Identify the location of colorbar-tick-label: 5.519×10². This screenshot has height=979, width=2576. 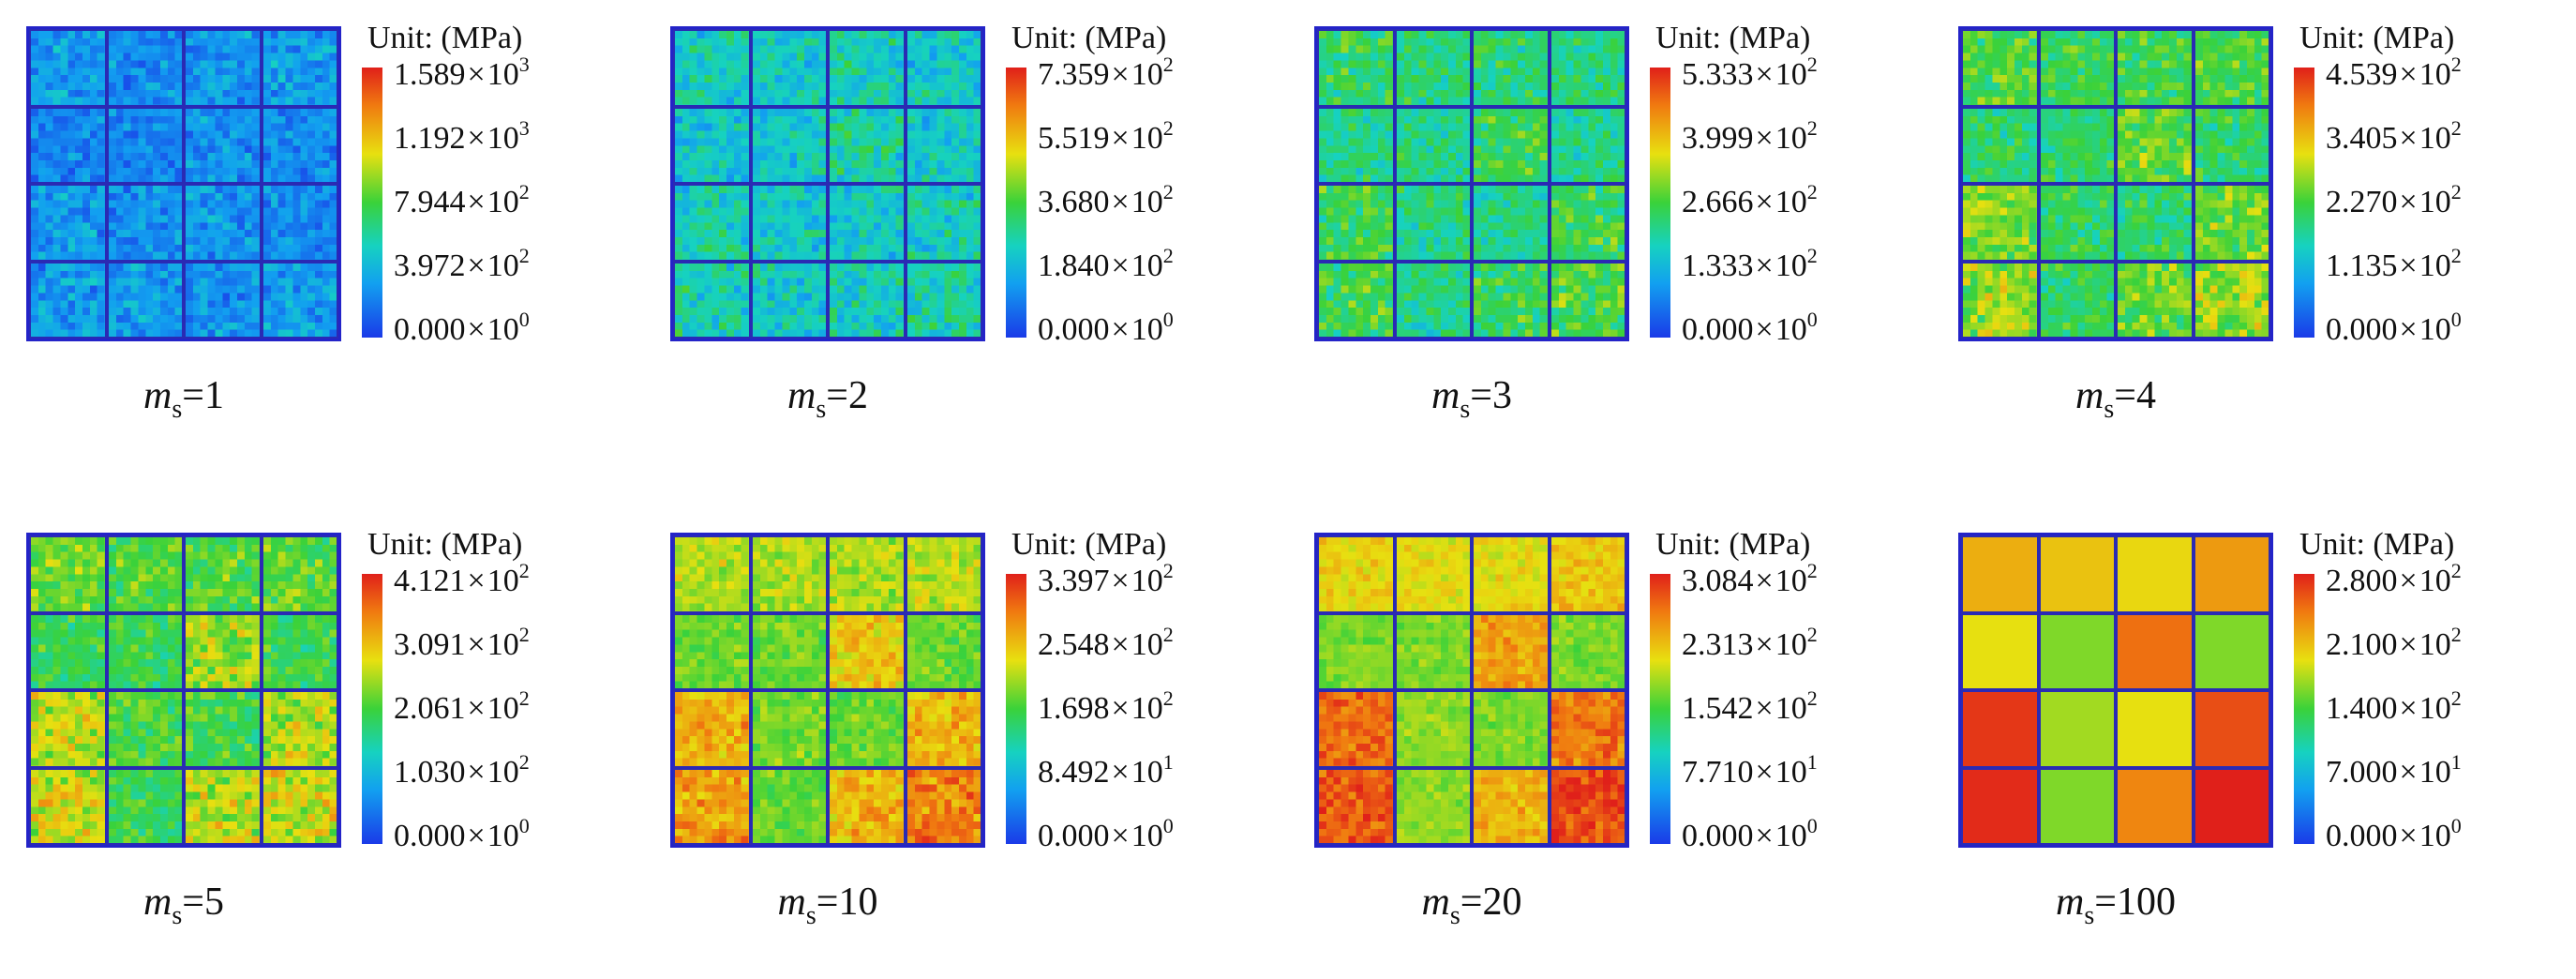
(1106, 136).